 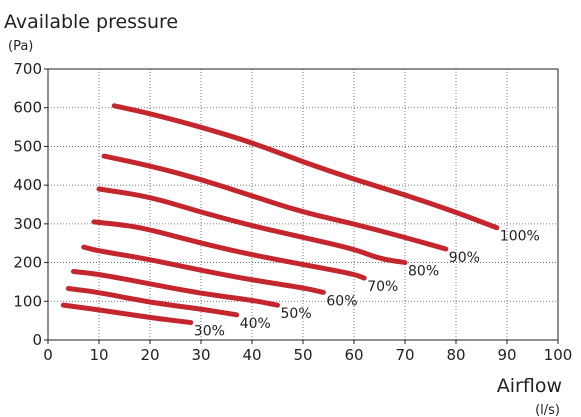 I want to click on x-tick-label: 90, so click(x=506, y=355).